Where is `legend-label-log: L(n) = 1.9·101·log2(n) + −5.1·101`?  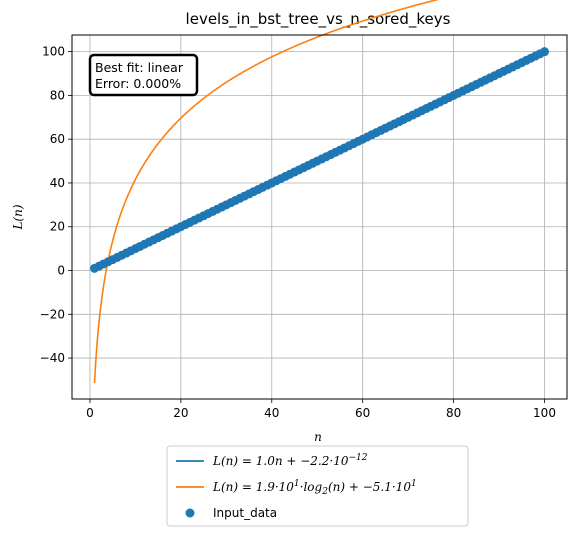 legend-label-log: L(n) = 1.9·101·log2(n) + −5.1·101 is located at coordinates (314, 488).